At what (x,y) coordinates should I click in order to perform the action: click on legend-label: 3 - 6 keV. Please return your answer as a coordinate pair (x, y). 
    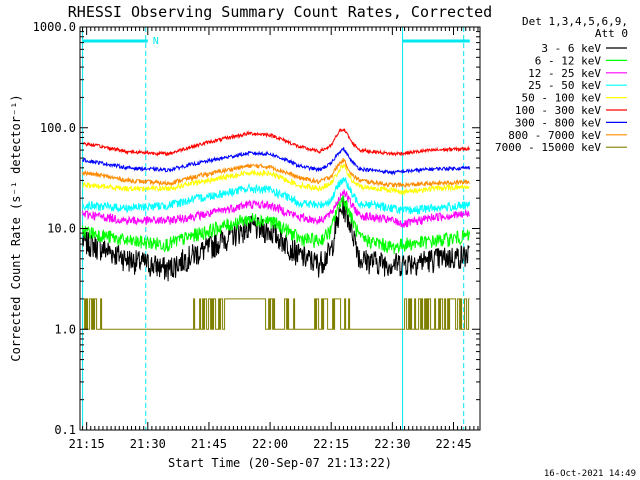
    Looking at the image, I should click on (571, 48).